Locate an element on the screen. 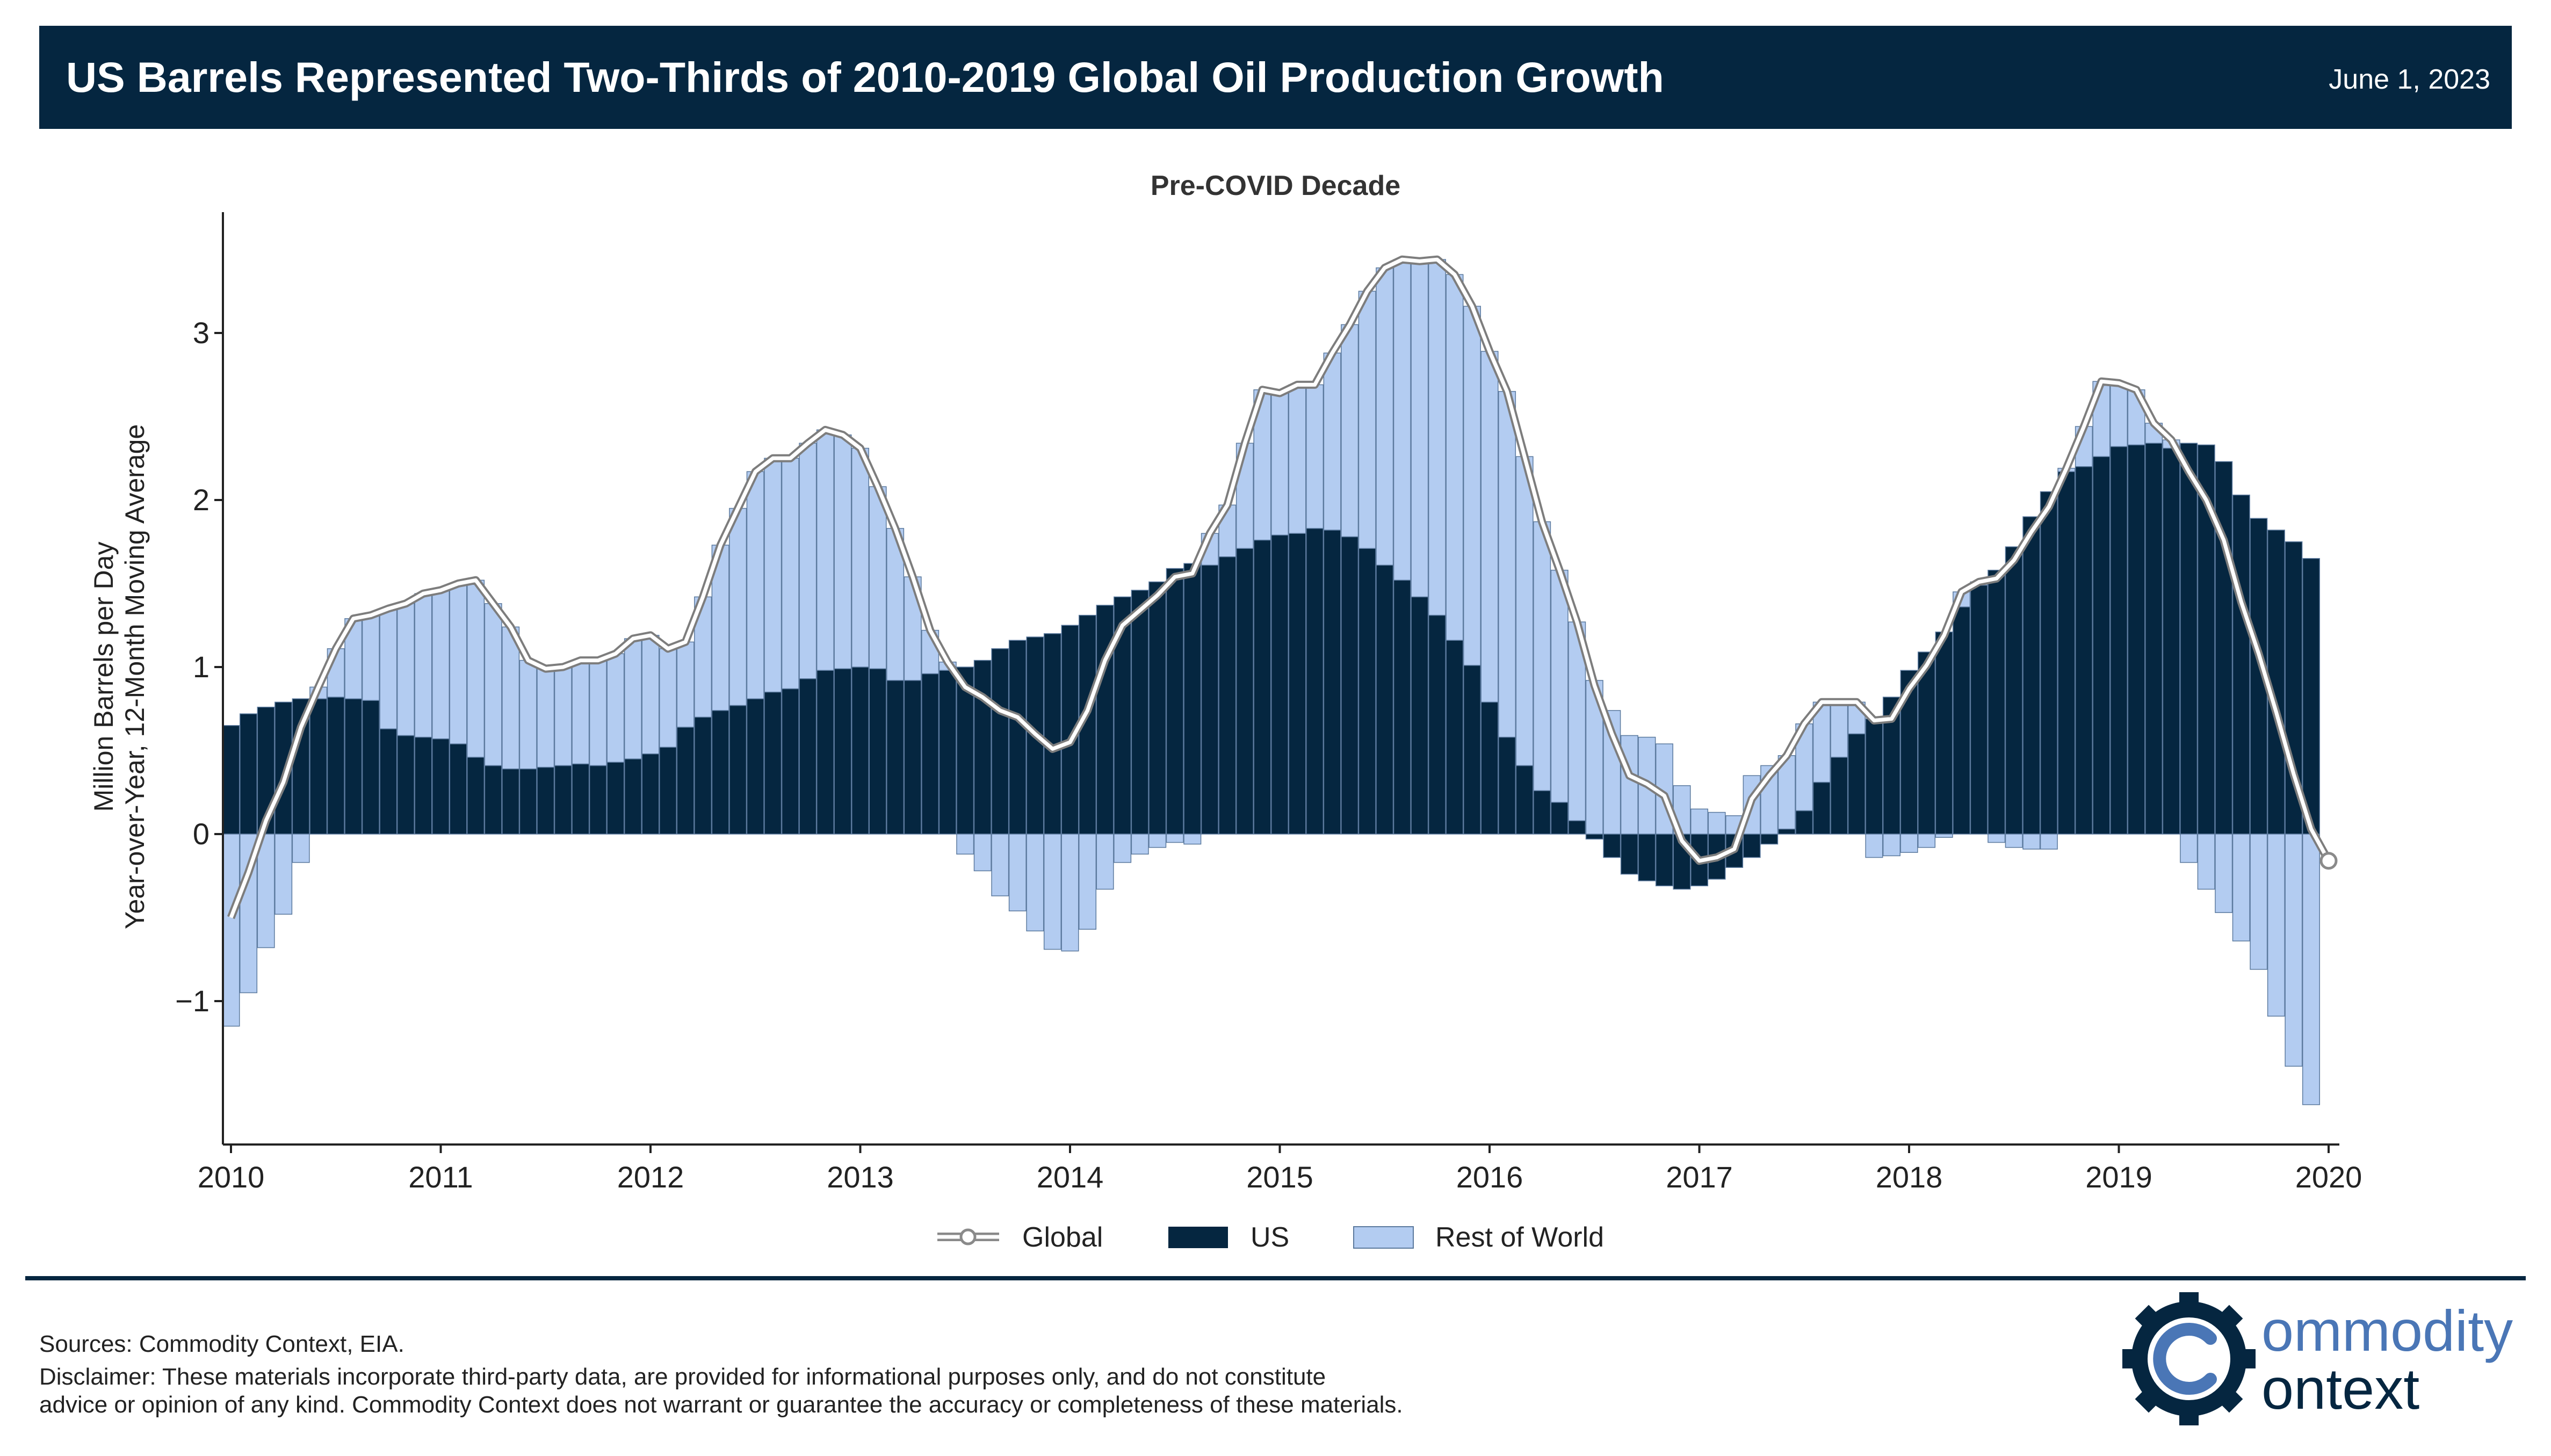  legend-item-us: US is located at coordinates (1228, 1237).